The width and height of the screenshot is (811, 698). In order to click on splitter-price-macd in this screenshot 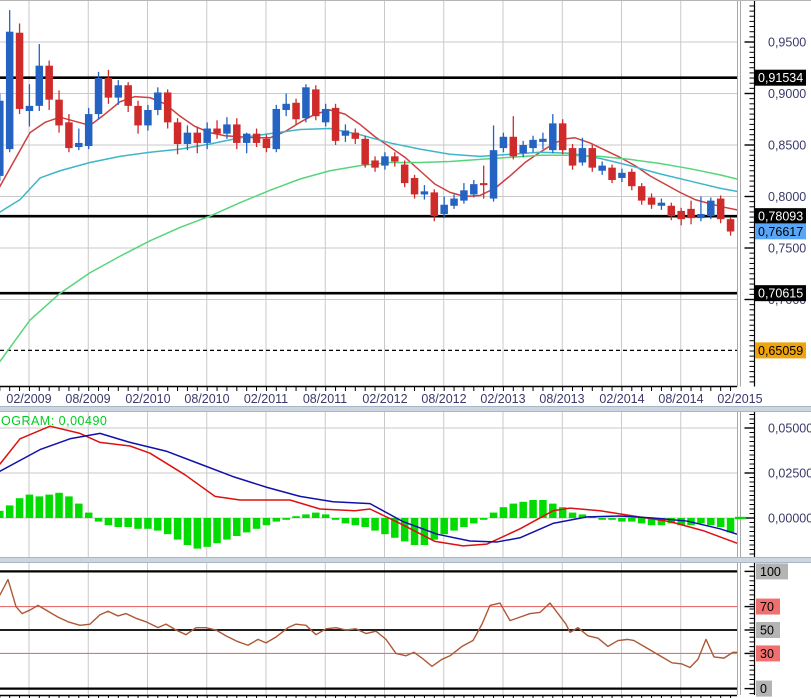, I will do `click(405, 409)`.